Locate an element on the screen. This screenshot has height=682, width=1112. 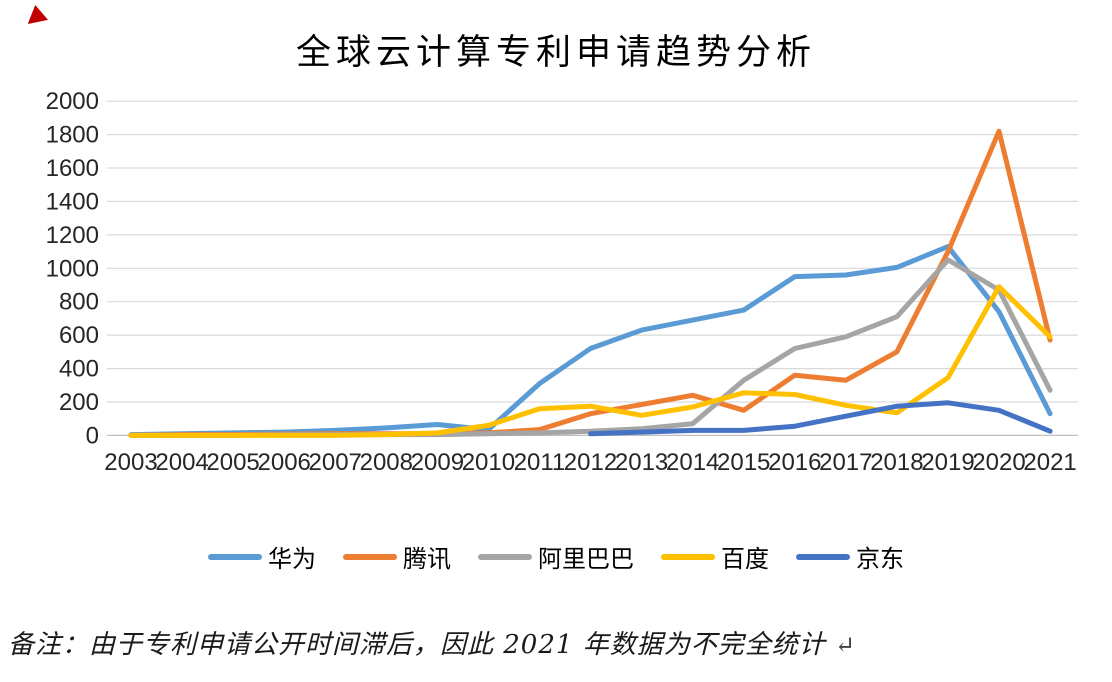
legend-item: 京东 is located at coordinates (850, 556).